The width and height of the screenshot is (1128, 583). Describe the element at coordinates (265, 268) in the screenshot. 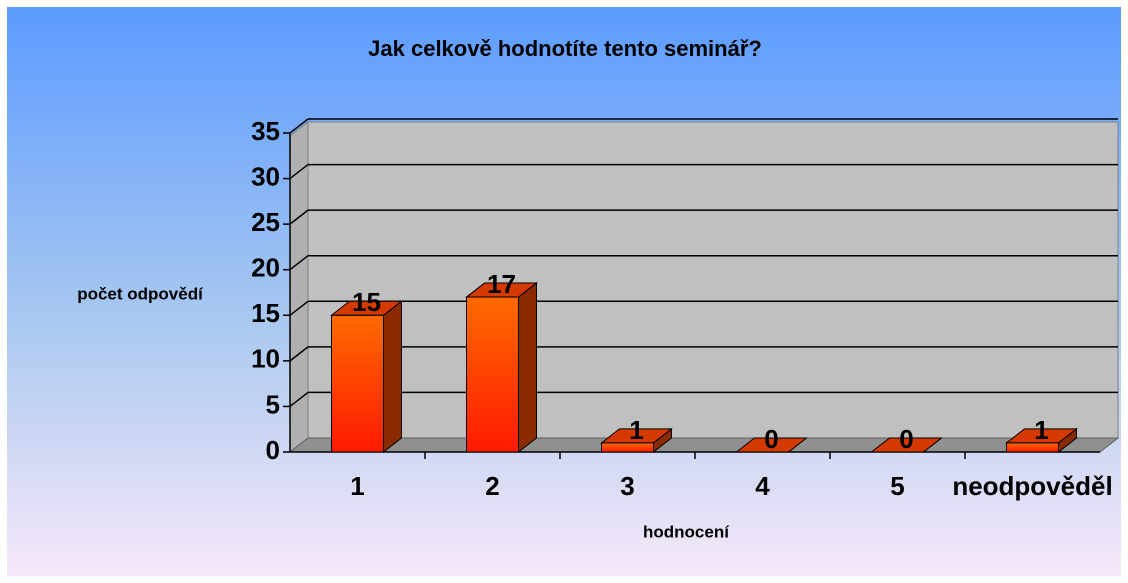

I see `y-tick-label: 20` at that location.